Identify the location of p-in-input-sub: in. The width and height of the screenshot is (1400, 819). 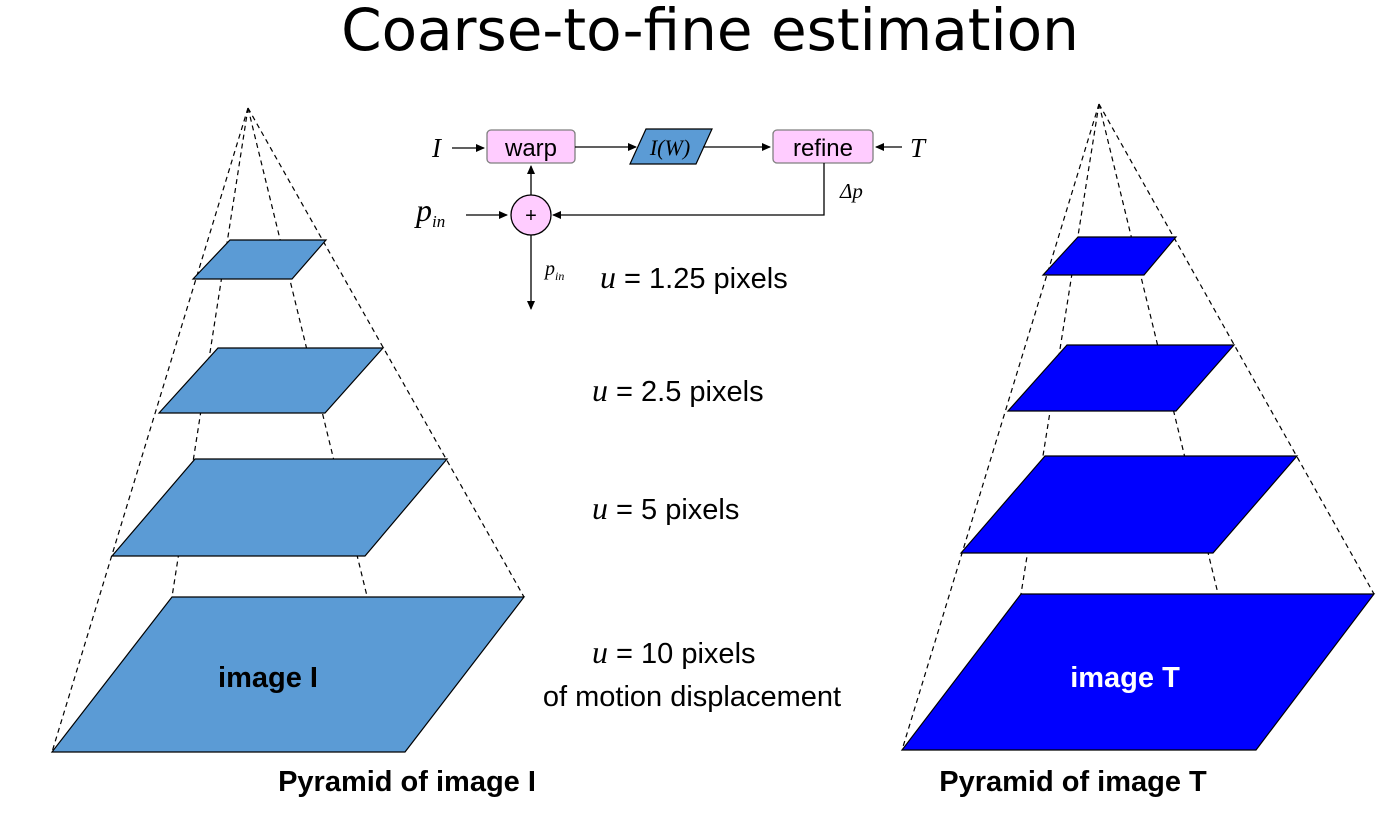
(438, 221).